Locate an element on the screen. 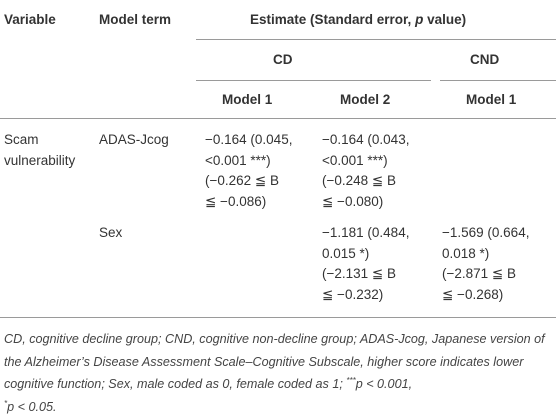  cell-line: 0.018 *) is located at coordinates (466, 253).